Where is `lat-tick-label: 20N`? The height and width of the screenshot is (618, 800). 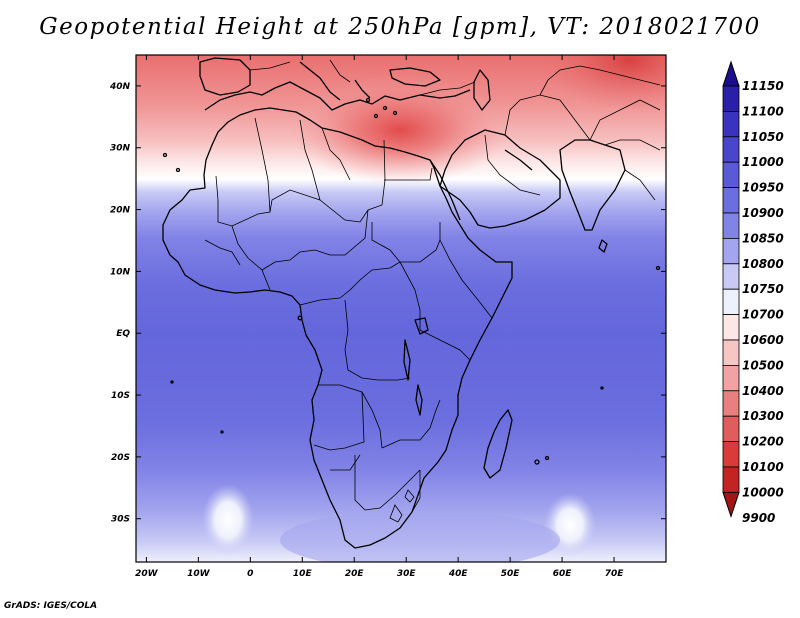 lat-tick-label: 20N is located at coordinates (120, 211).